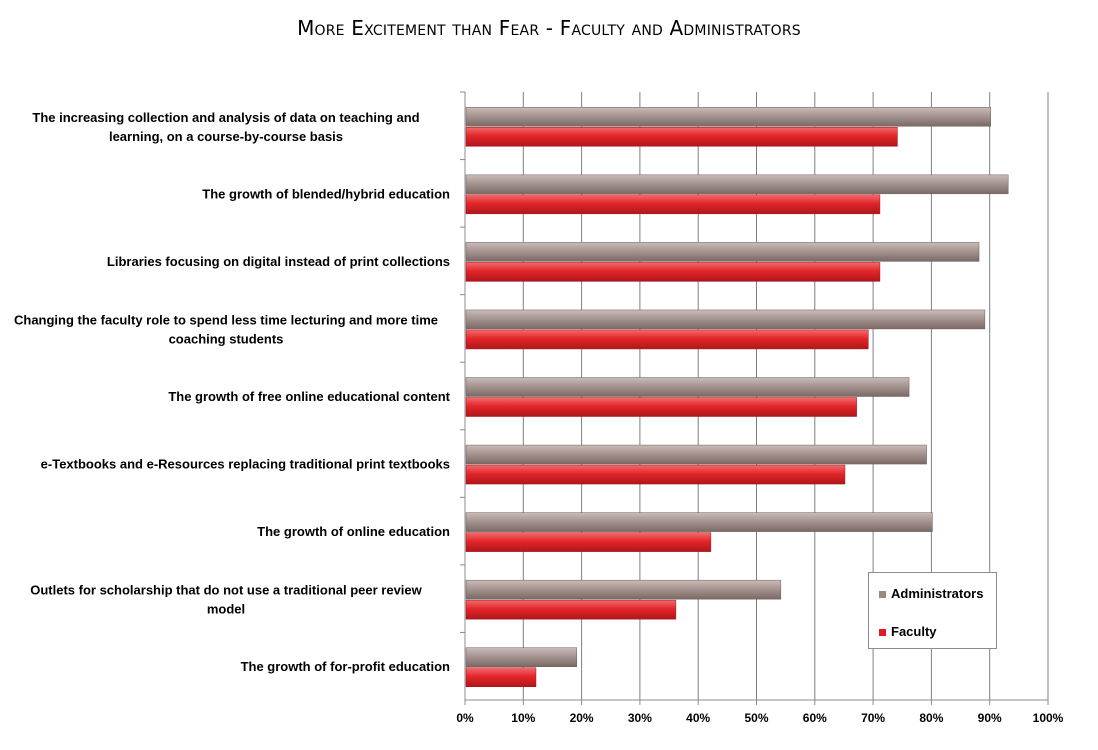 The width and height of the screenshot is (1098, 750). I want to click on category-label: The growth of for-profit education, so click(345, 666).